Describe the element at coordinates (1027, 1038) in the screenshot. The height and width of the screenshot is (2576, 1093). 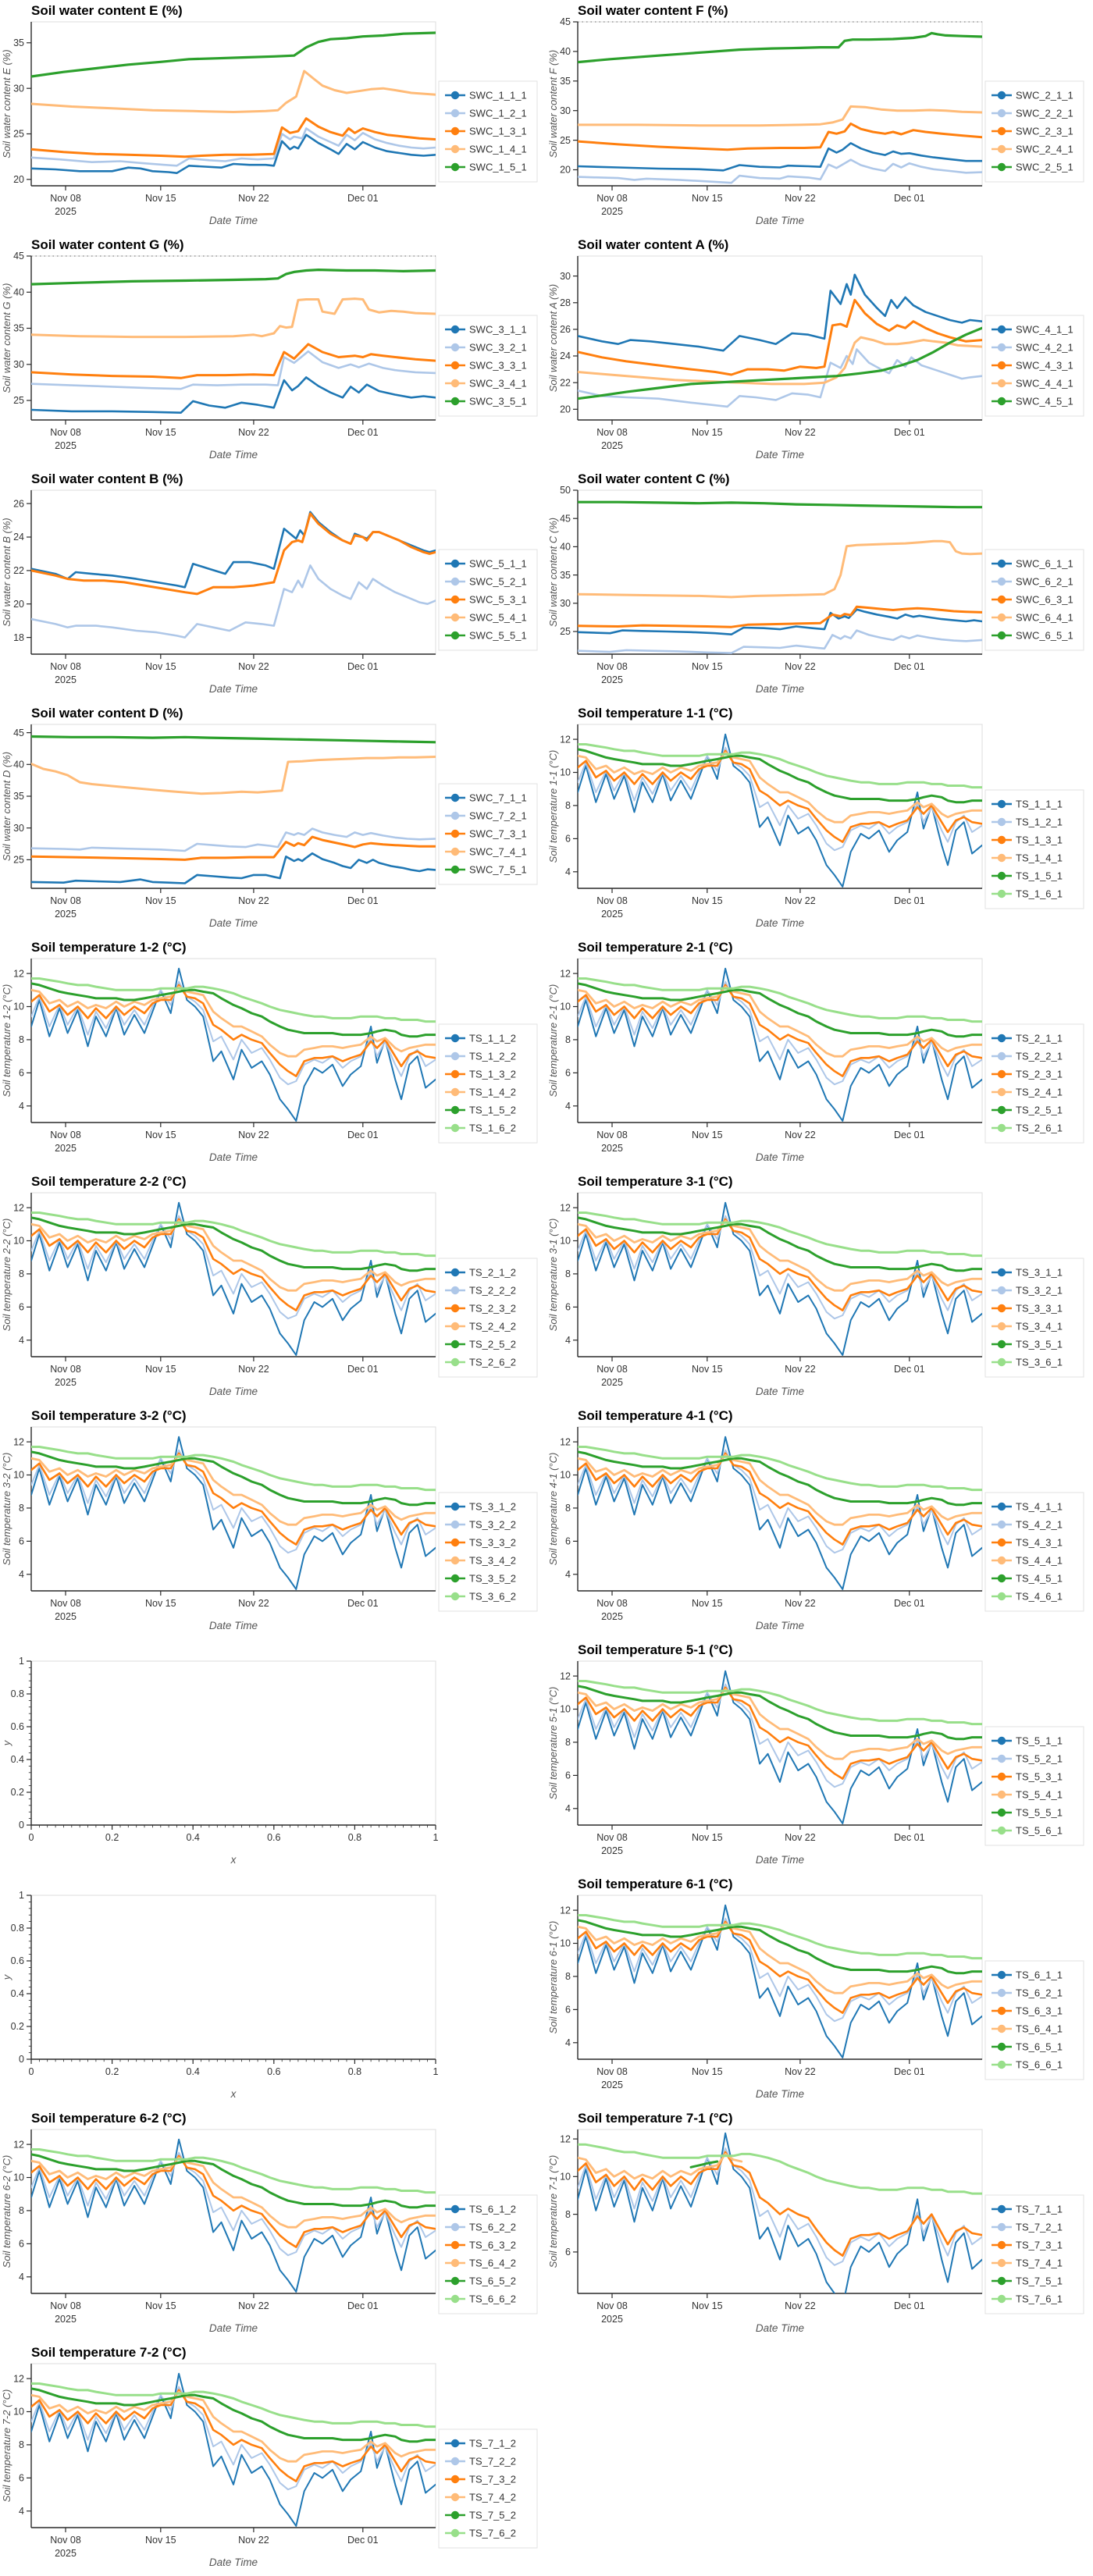
I see `legend-item: TS_2_1_1` at that location.